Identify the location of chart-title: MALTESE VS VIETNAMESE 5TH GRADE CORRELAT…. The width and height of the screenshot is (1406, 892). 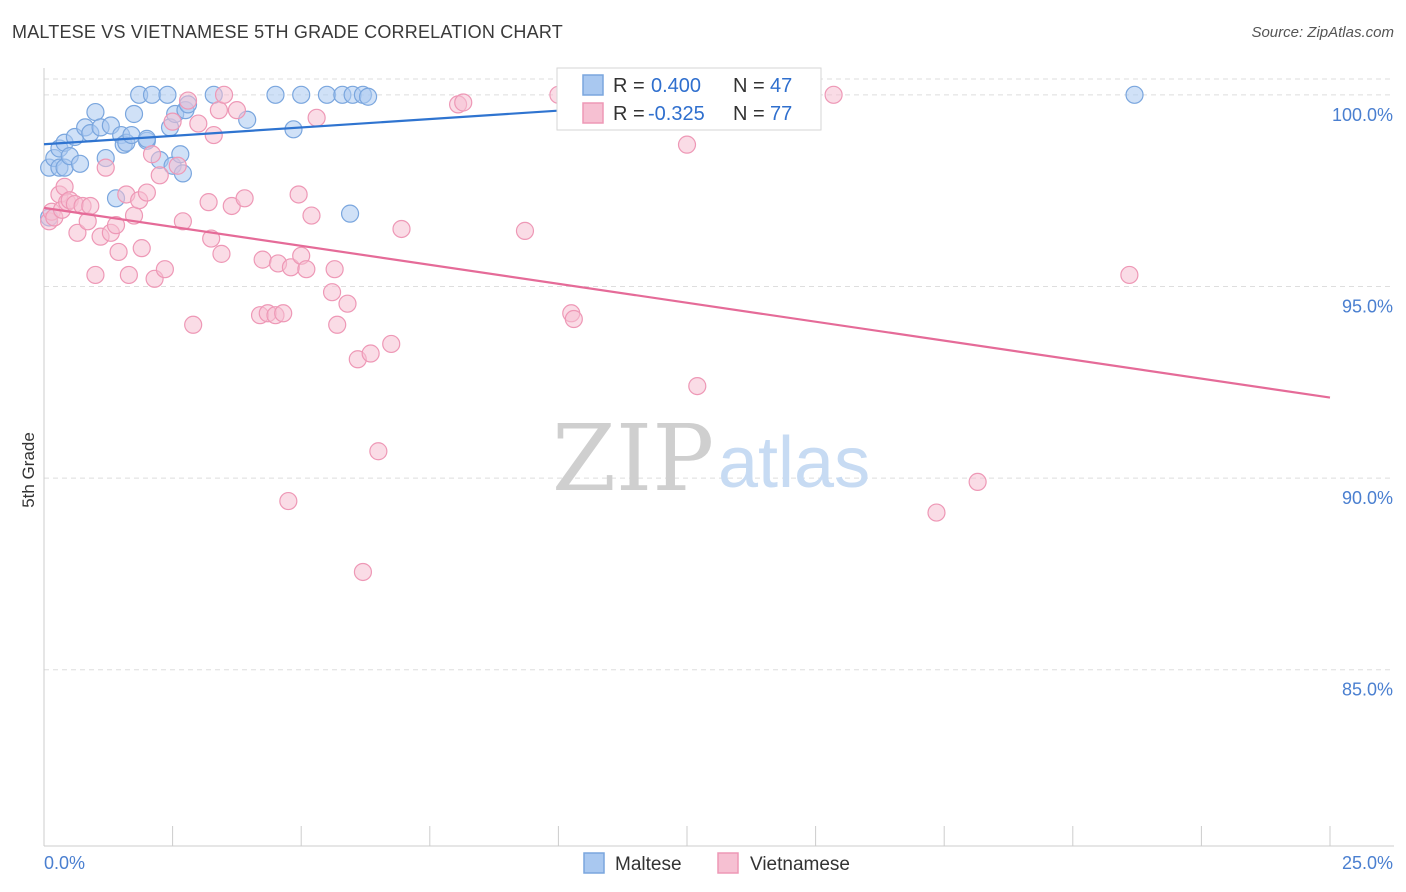
(287, 32).